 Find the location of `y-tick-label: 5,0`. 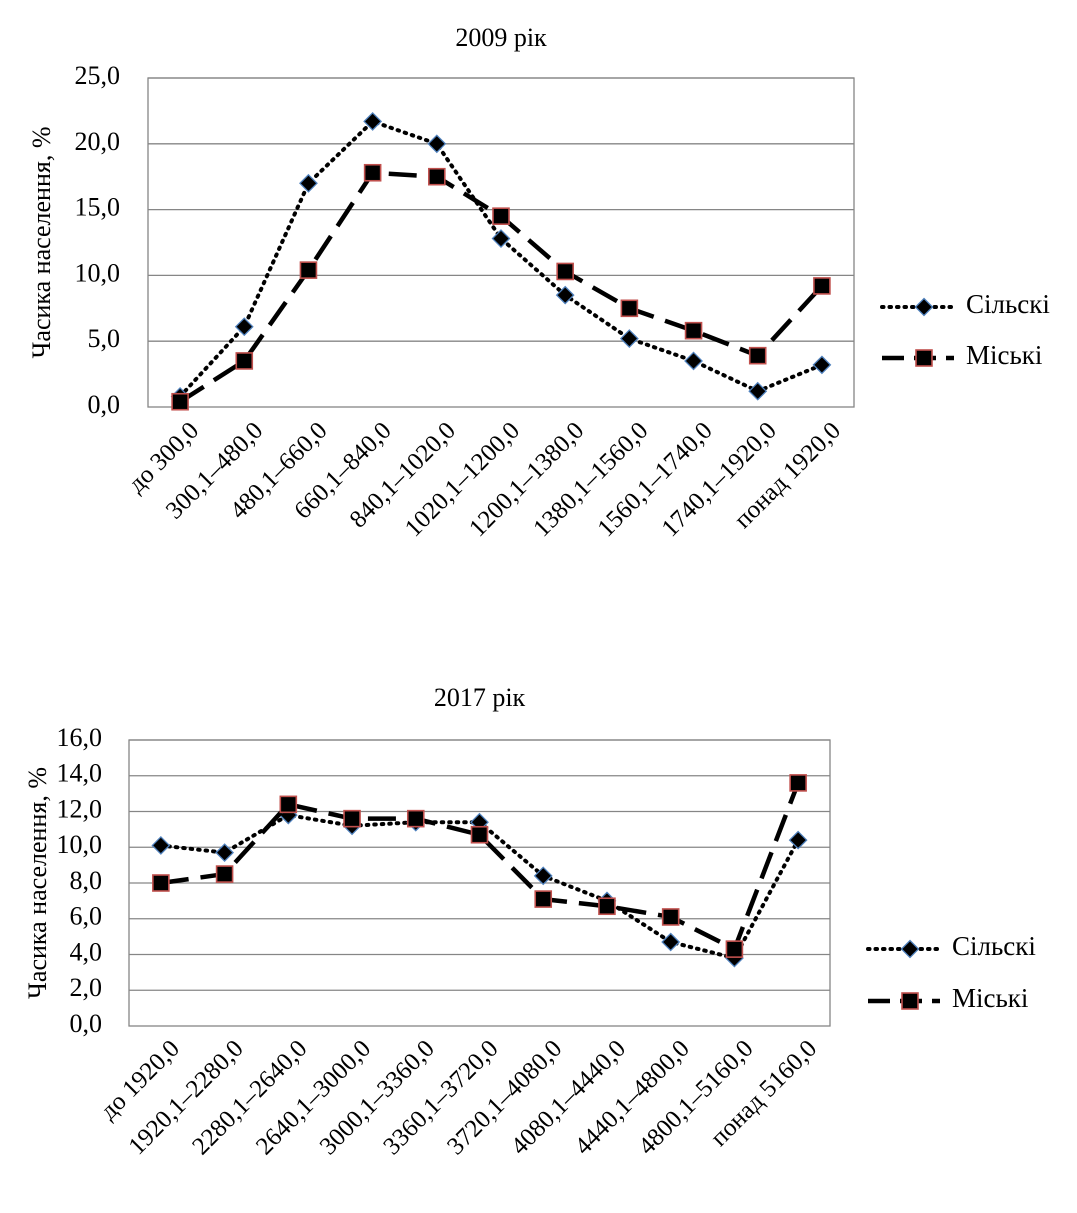

y-tick-label: 5,0 is located at coordinates (104, 338).